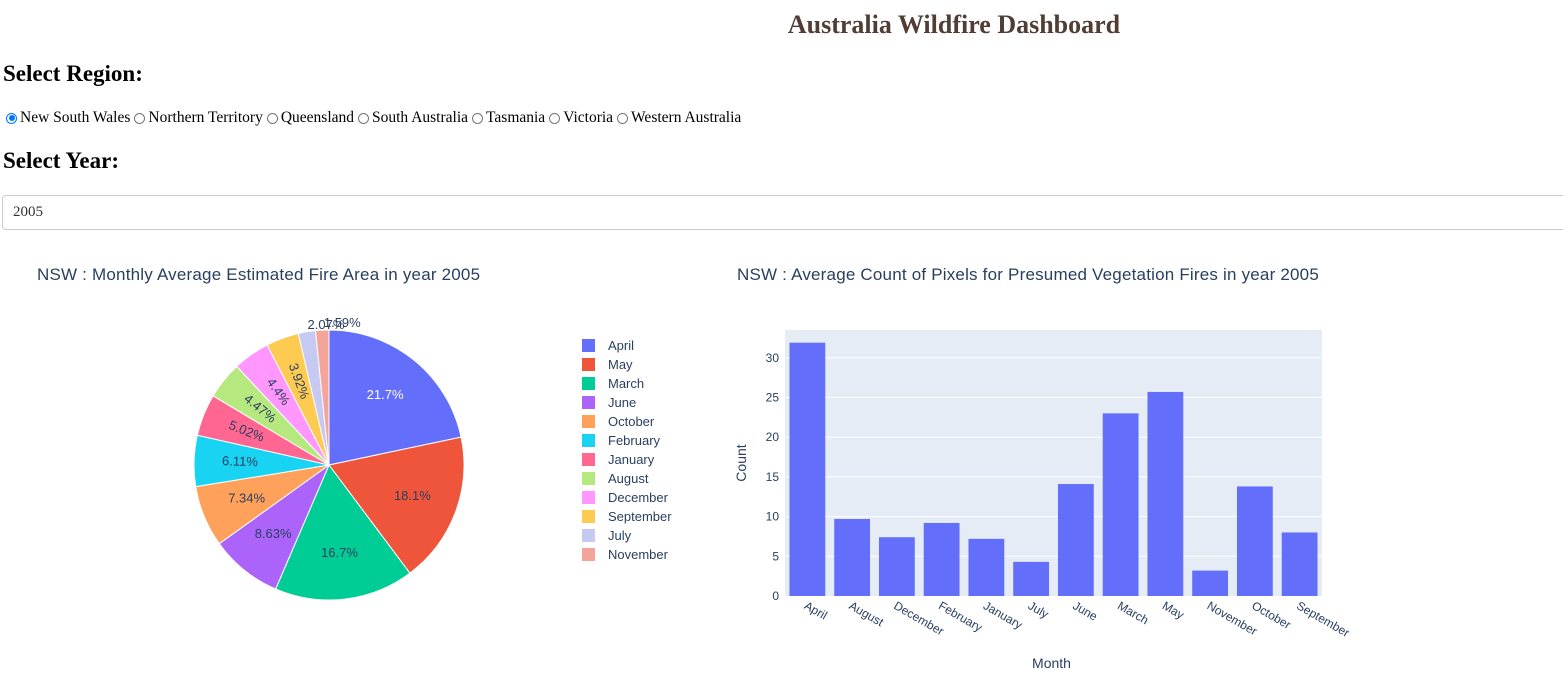  What do you see at coordinates (627, 516) in the screenshot?
I see `legend-item-september: September` at bounding box center [627, 516].